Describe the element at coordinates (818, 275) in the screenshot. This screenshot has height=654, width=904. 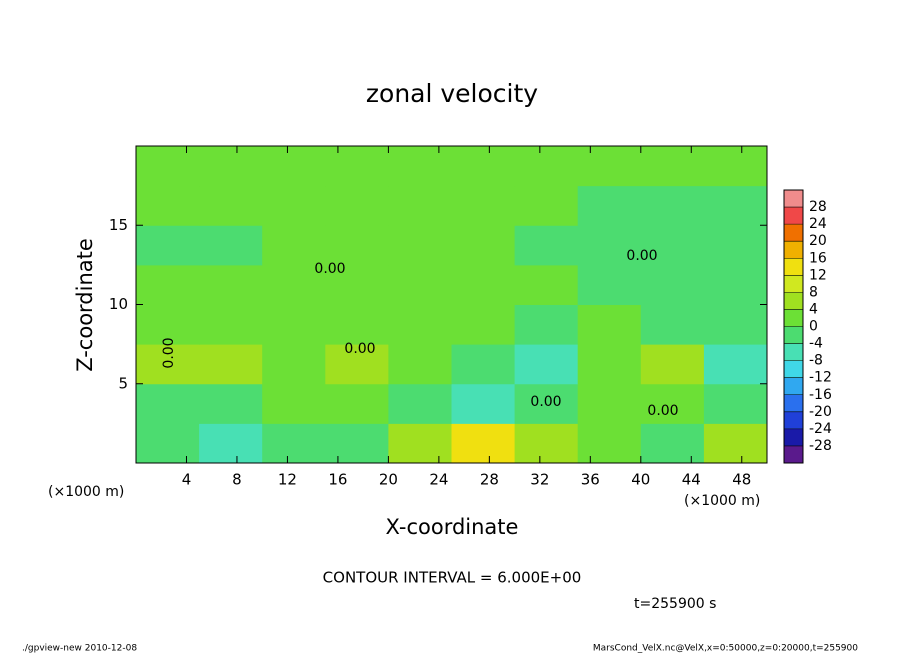
I see `colorbar-label: 12` at that location.